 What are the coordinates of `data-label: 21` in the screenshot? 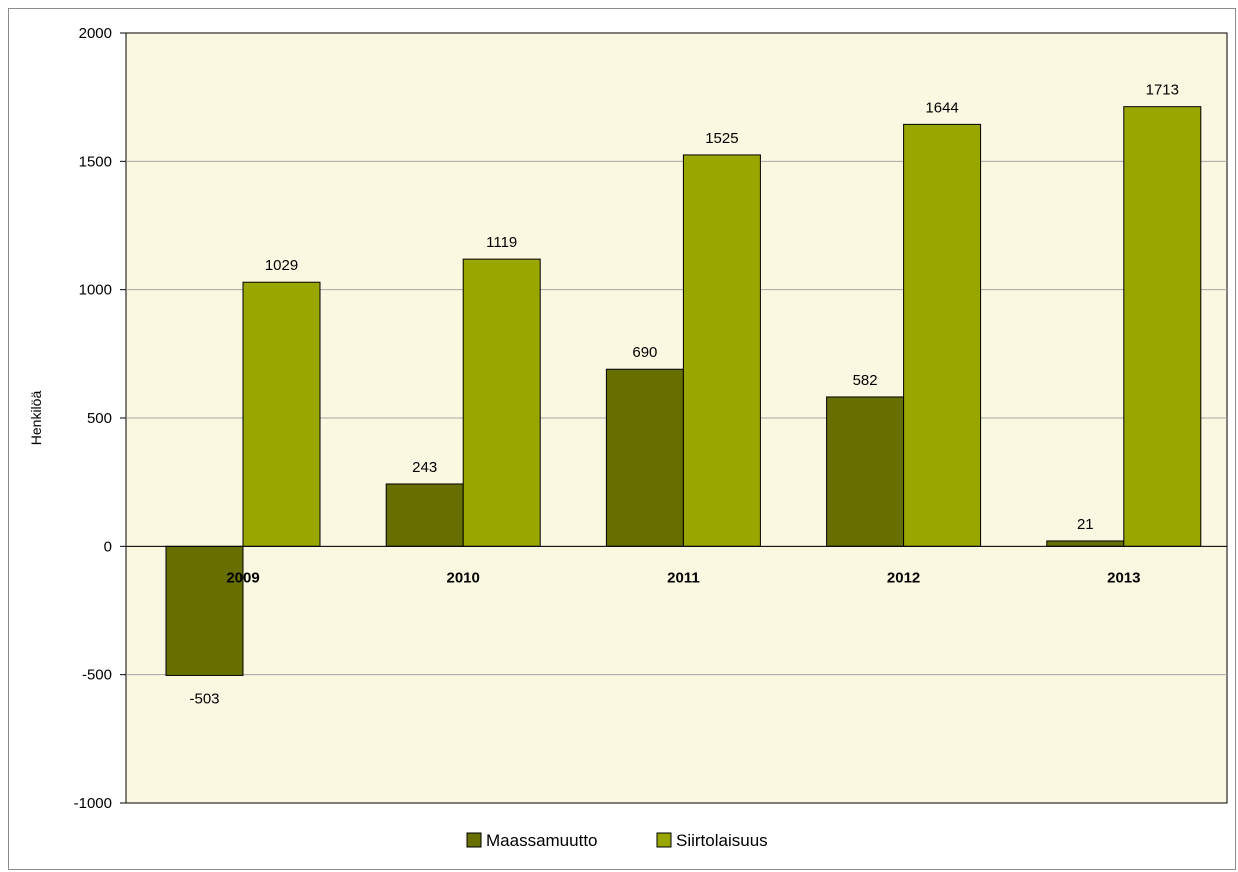 It's located at (1085, 524).